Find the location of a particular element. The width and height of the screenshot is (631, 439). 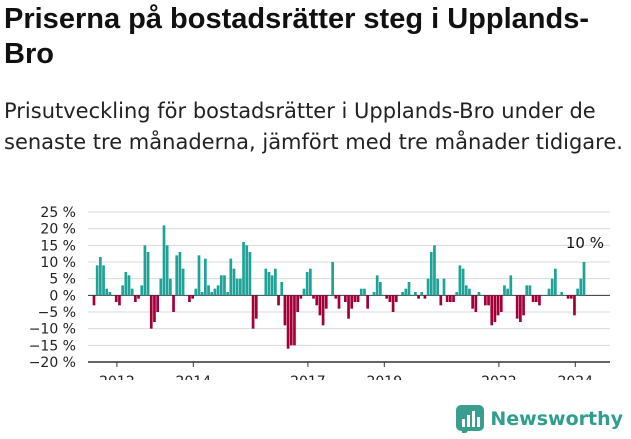

y-tick-label: −15 % is located at coordinates (52, 346).